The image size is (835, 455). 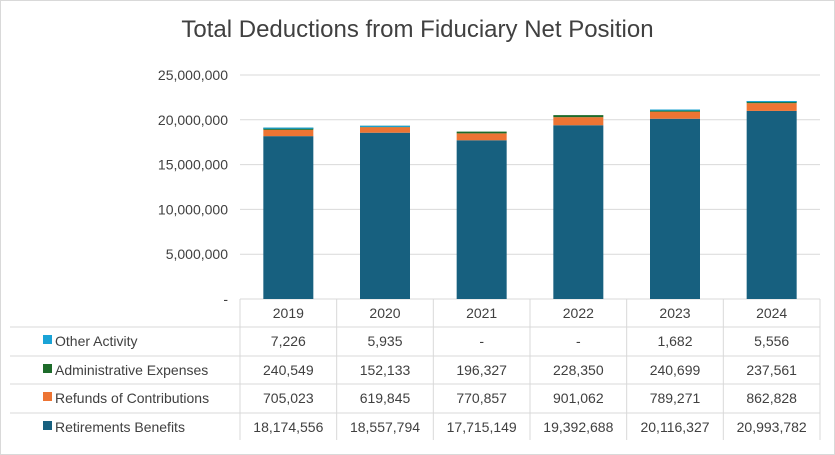 I want to click on legend-label: Other Activity, so click(x=96, y=341).